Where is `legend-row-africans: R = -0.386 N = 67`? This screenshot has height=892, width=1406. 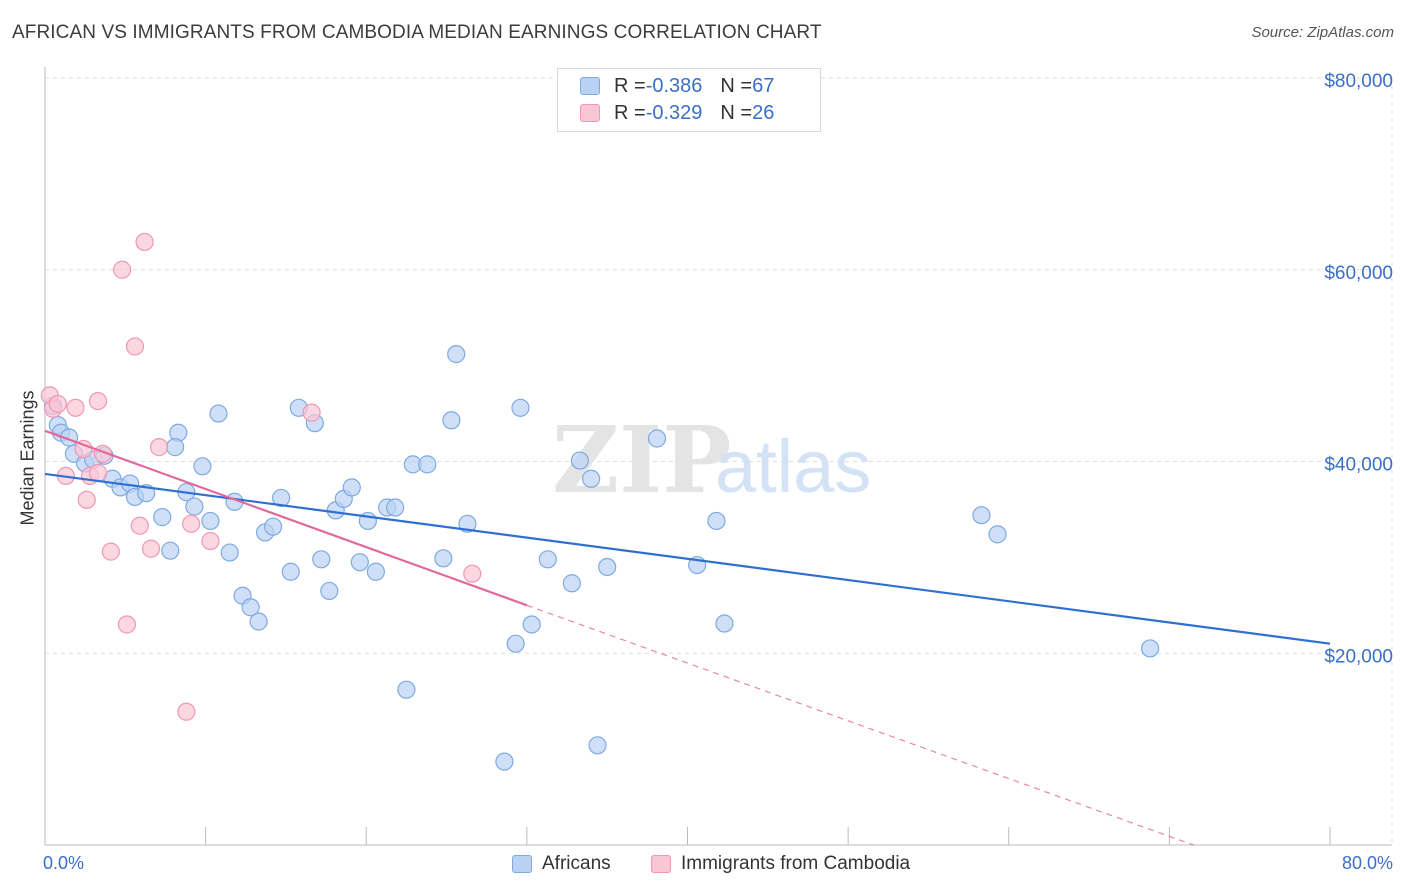
legend-row-africans: R = -0.386 N = 67 is located at coordinates (677, 86).